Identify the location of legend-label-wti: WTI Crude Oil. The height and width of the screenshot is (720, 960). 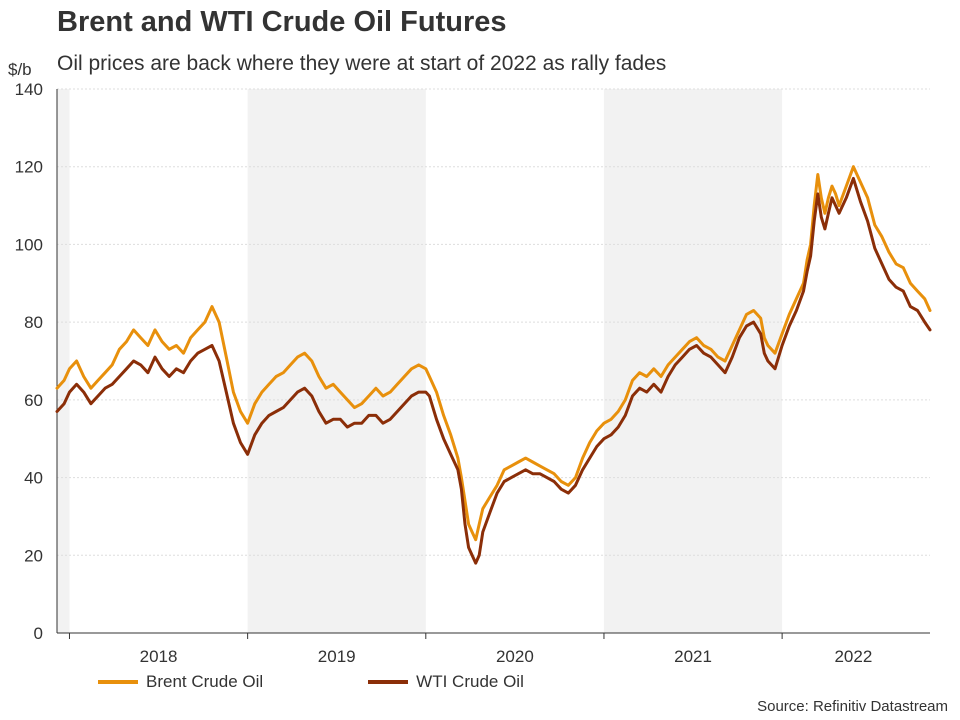
(470, 681).